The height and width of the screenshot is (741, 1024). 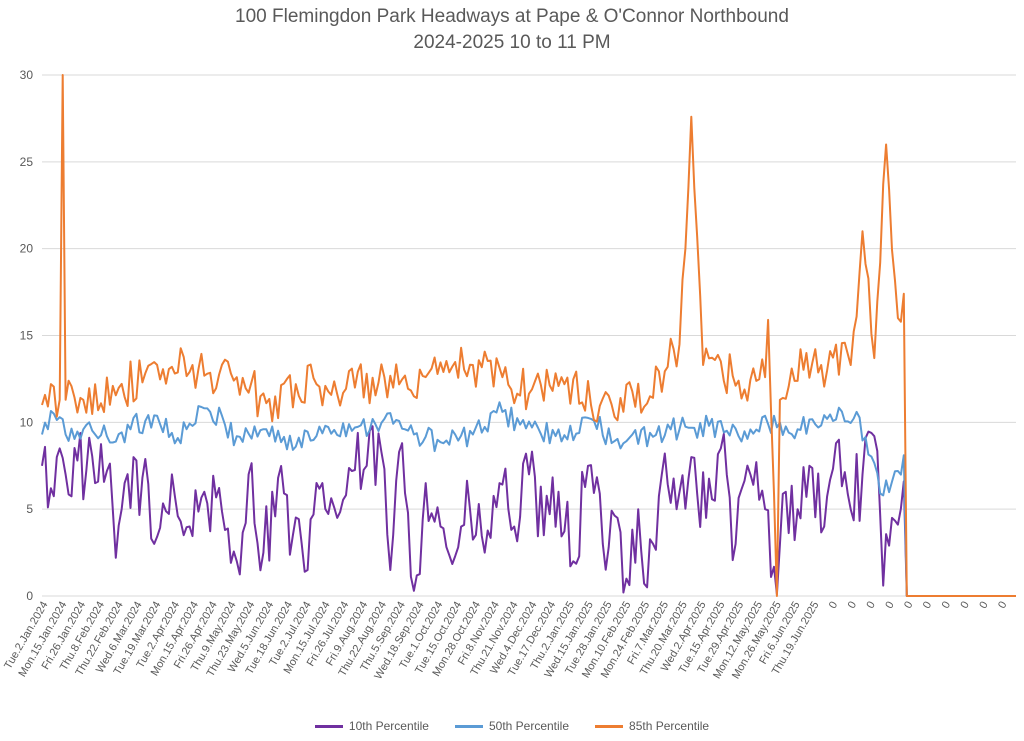 I want to click on y-tick-label: 10, so click(x=27, y=422).